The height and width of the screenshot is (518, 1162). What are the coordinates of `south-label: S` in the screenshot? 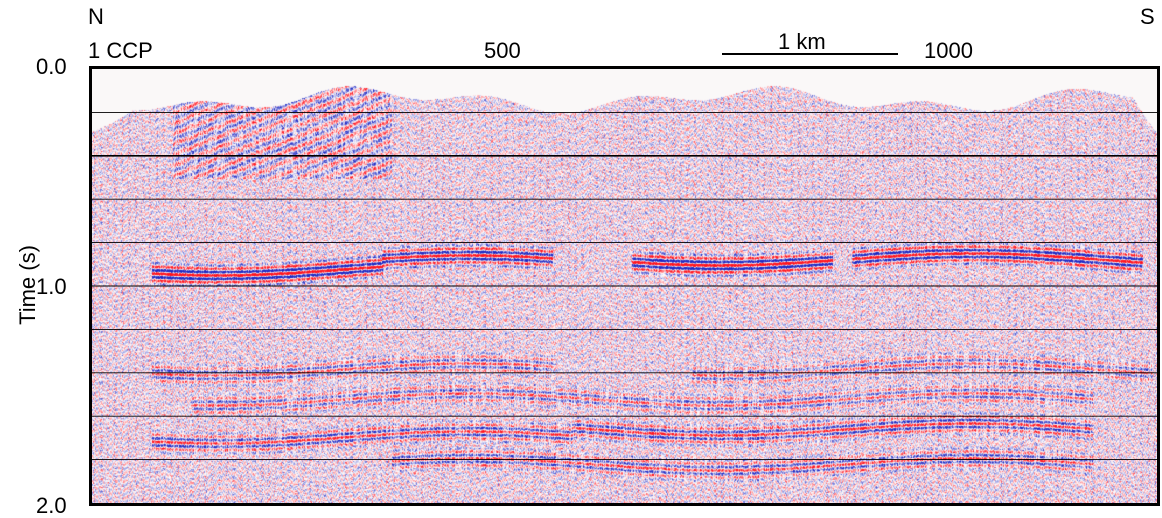 It's located at (1147, 16).